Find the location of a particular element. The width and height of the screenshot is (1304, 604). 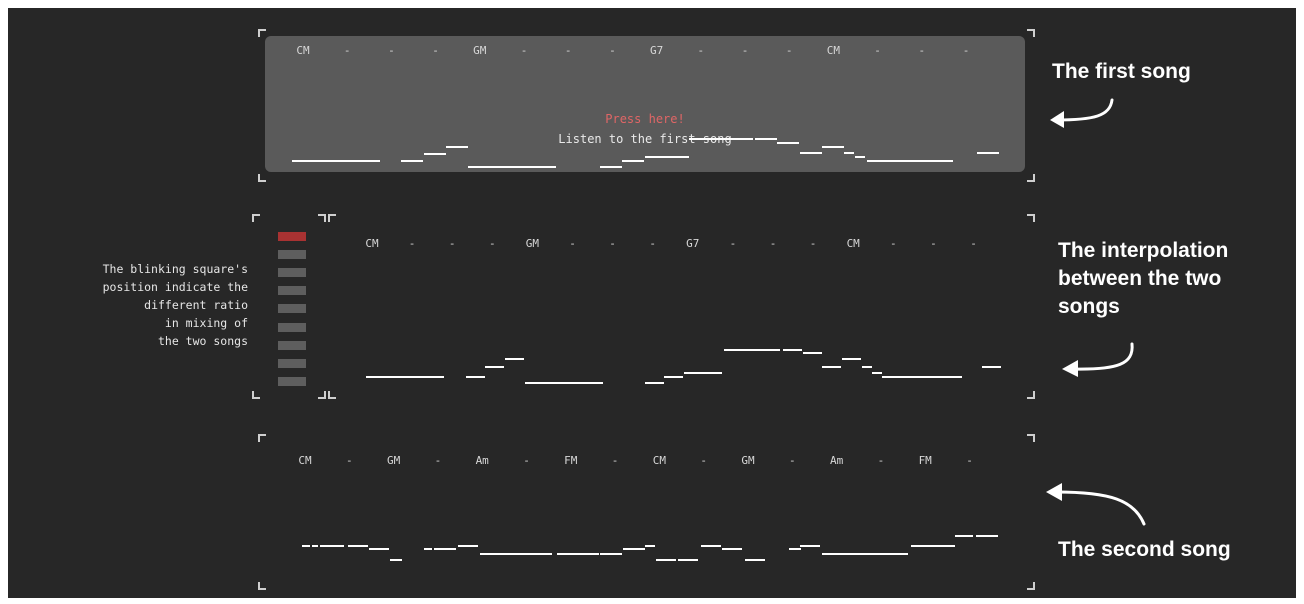

press-here-label: Press here! is located at coordinates (645, 119).